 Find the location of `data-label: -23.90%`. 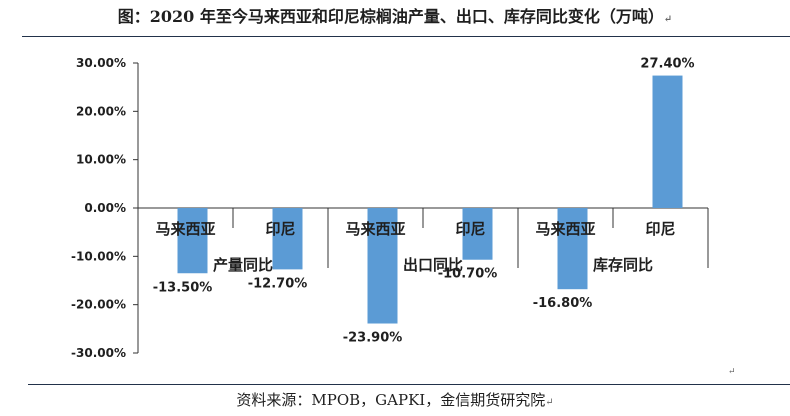

data-label: -23.90% is located at coordinates (373, 338).